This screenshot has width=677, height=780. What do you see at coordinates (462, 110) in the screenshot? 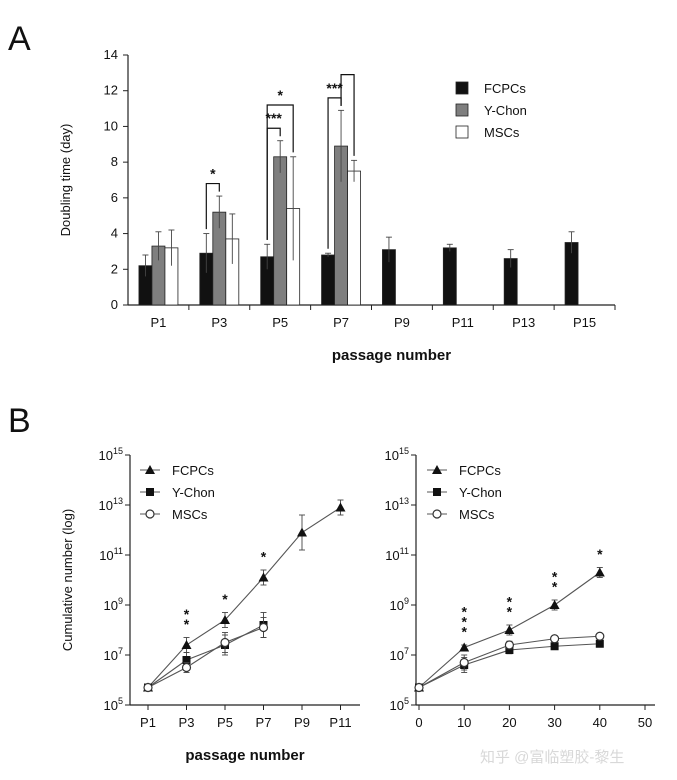
I see `legend-swatch-y-chon` at bounding box center [462, 110].